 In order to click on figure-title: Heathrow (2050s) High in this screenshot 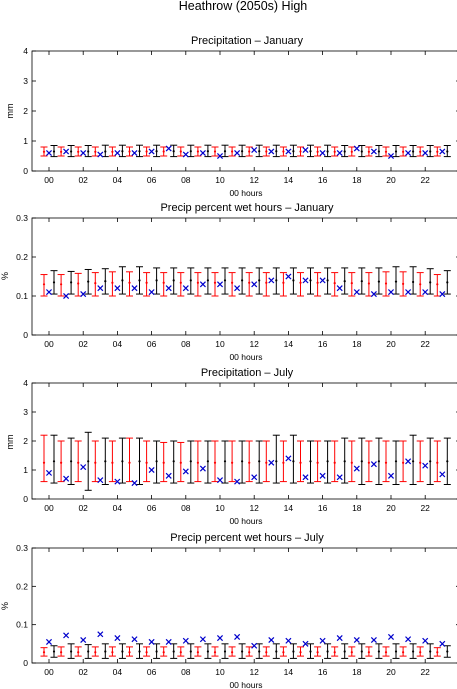, I will do `click(243, 6)`.